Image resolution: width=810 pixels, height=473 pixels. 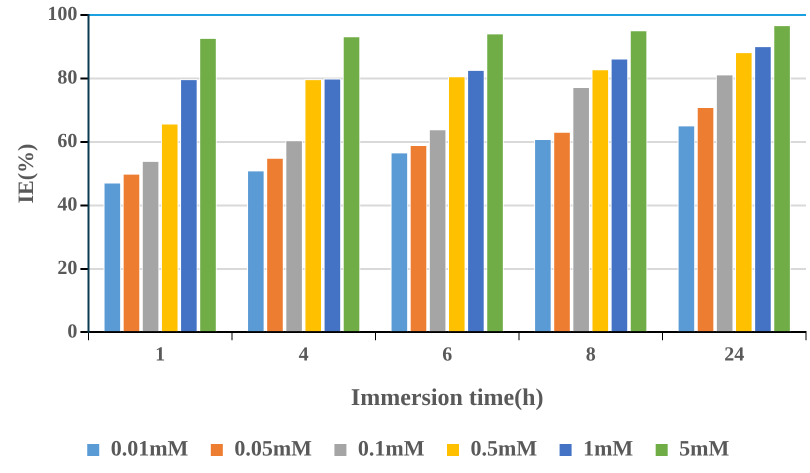 What do you see at coordinates (67, 204) in the screenshot?
I see `y-tick-label: 40` at bounding box center [67, 204].